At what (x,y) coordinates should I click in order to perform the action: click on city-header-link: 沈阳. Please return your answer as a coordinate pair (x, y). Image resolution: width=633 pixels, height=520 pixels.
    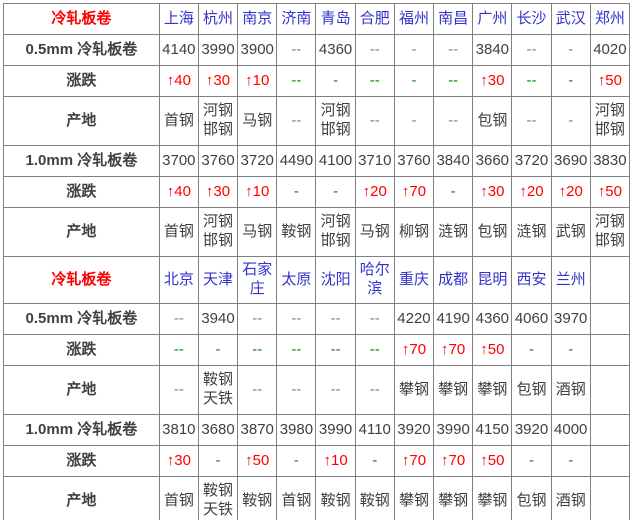
    Looking at the image, I should click on (335, 280).